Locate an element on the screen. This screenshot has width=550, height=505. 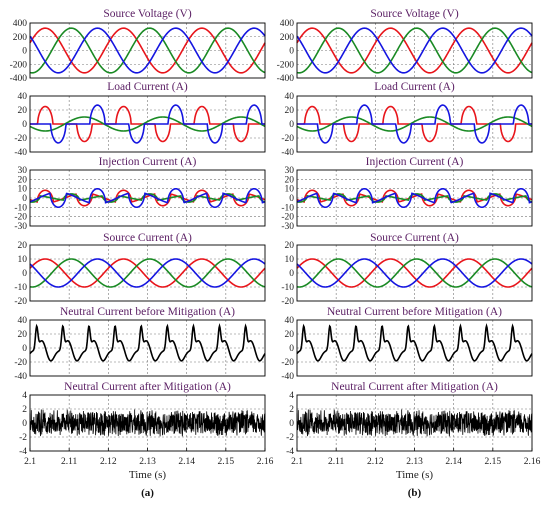
panel-load_current-a: Load Current (A) 40 20 0 -20 -40 is located at coordinates (140, 119).